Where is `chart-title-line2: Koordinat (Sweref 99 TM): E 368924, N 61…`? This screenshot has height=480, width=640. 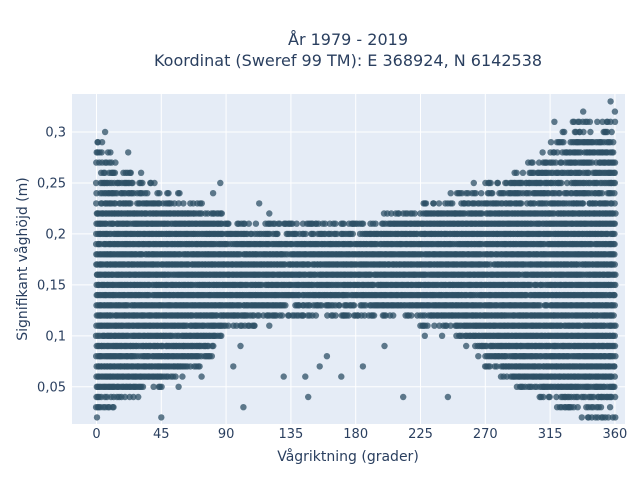
chart-title-line2: Koordinat (Sweref 99 TM): E 368924, N 61… is located at coordinates (348, 60).